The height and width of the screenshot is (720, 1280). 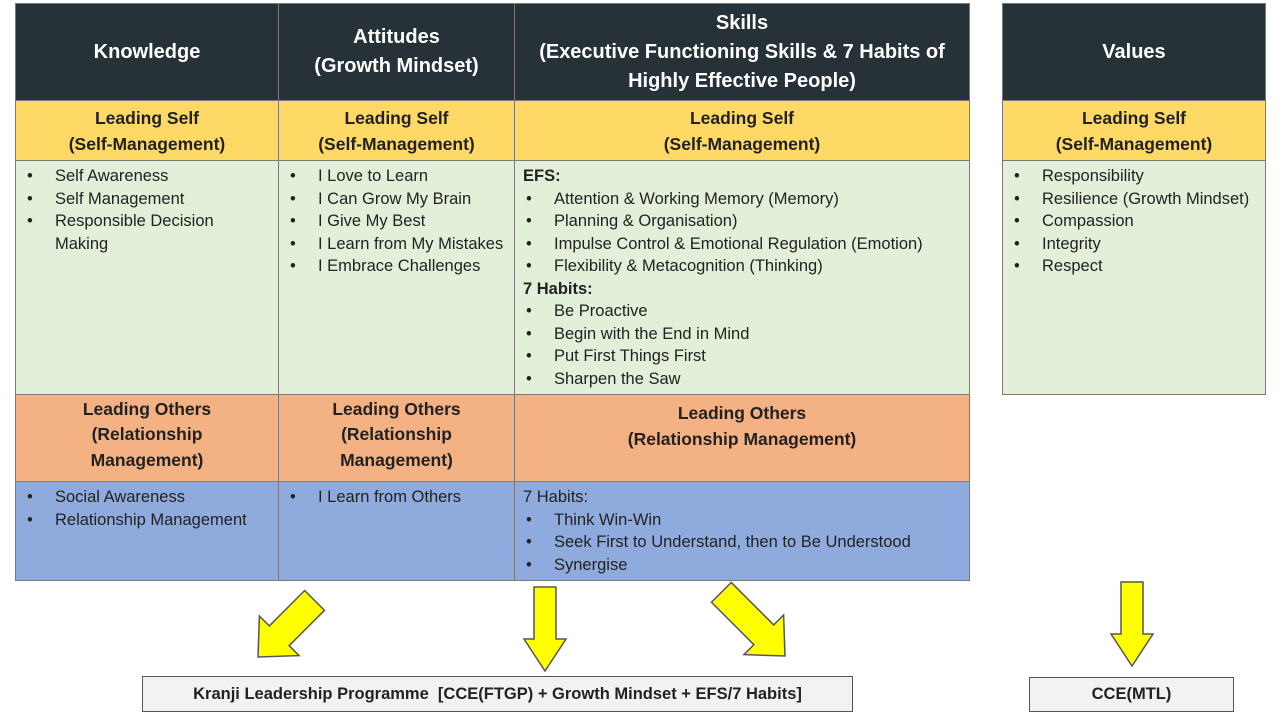 I want to click on efs-label: EFS:, so click(x=542, y=176).